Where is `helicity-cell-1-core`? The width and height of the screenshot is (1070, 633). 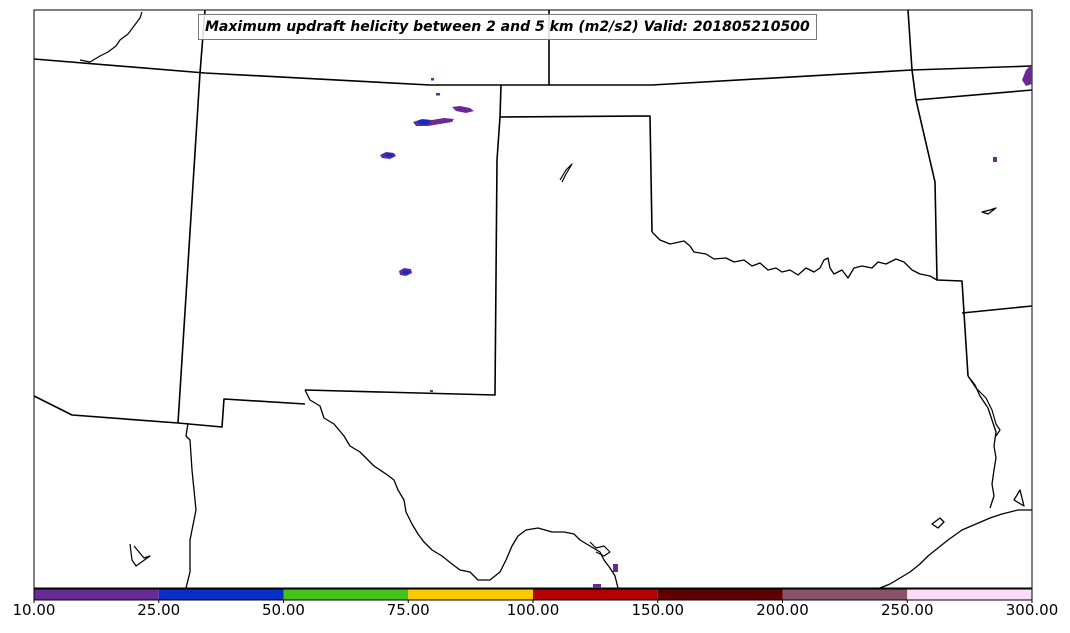 helicity-cell-1-core is located at coordinates (424, 122).